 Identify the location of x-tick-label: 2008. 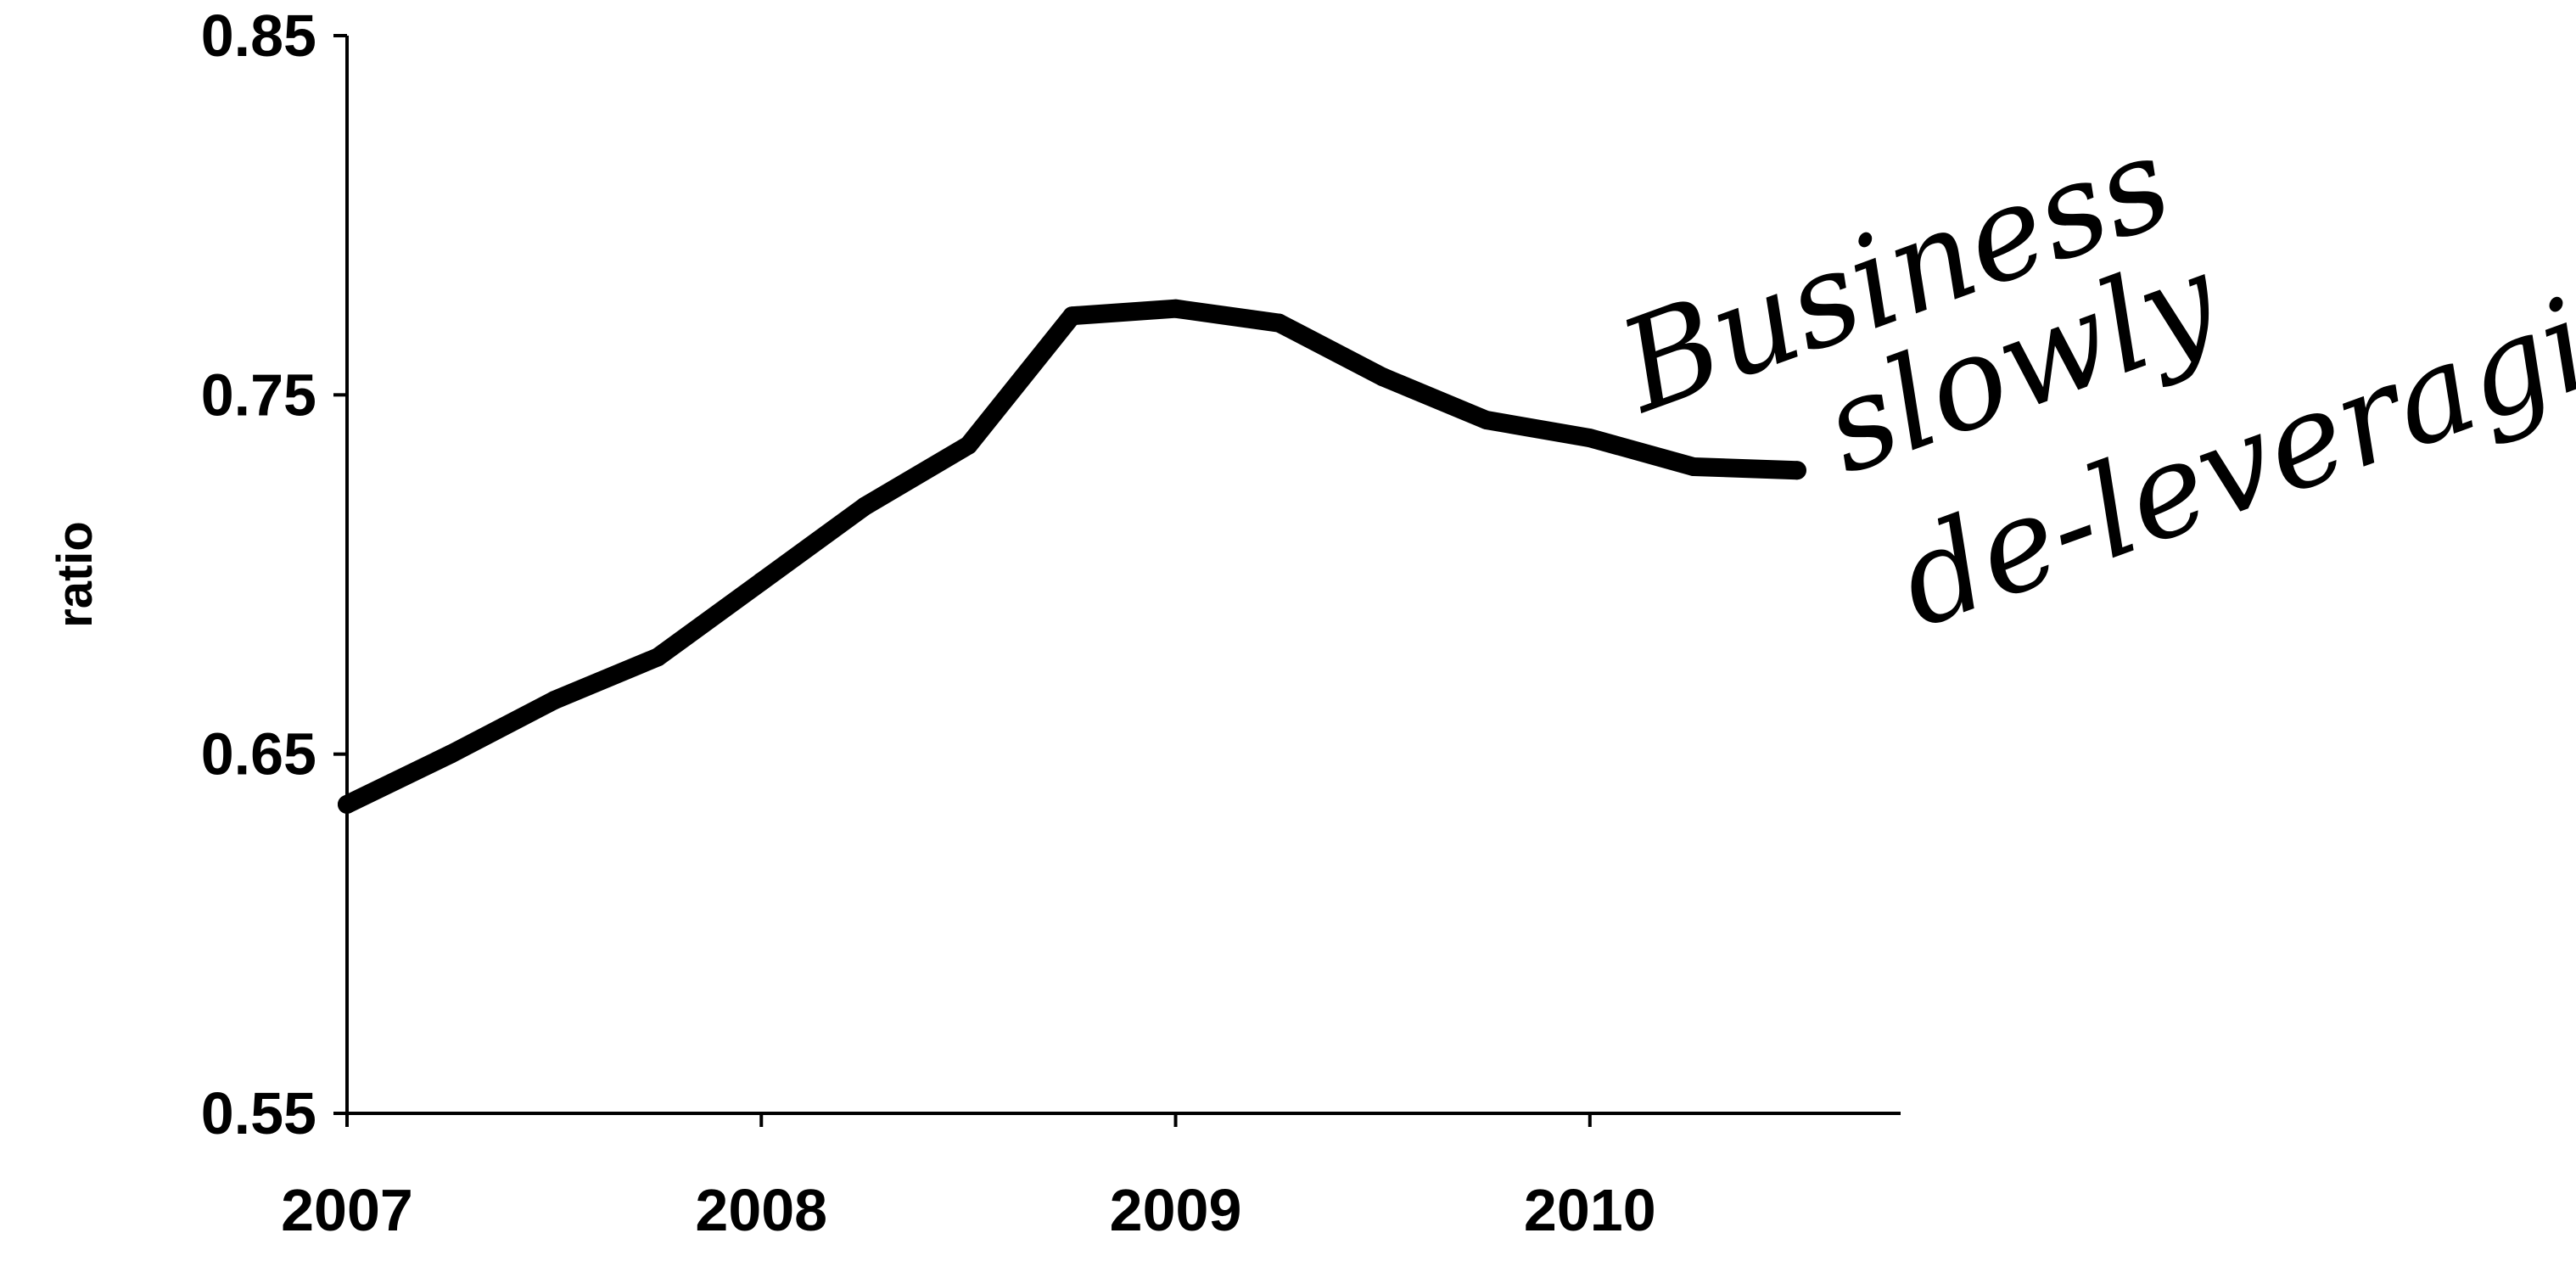
(761, 1210).